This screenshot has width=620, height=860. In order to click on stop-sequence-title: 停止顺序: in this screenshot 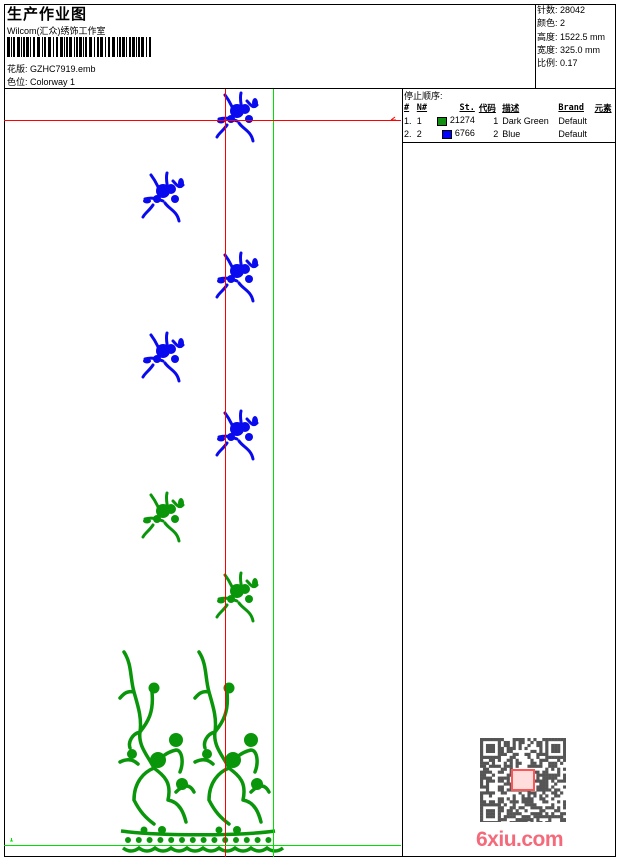, I will do `click(423, 96)`.